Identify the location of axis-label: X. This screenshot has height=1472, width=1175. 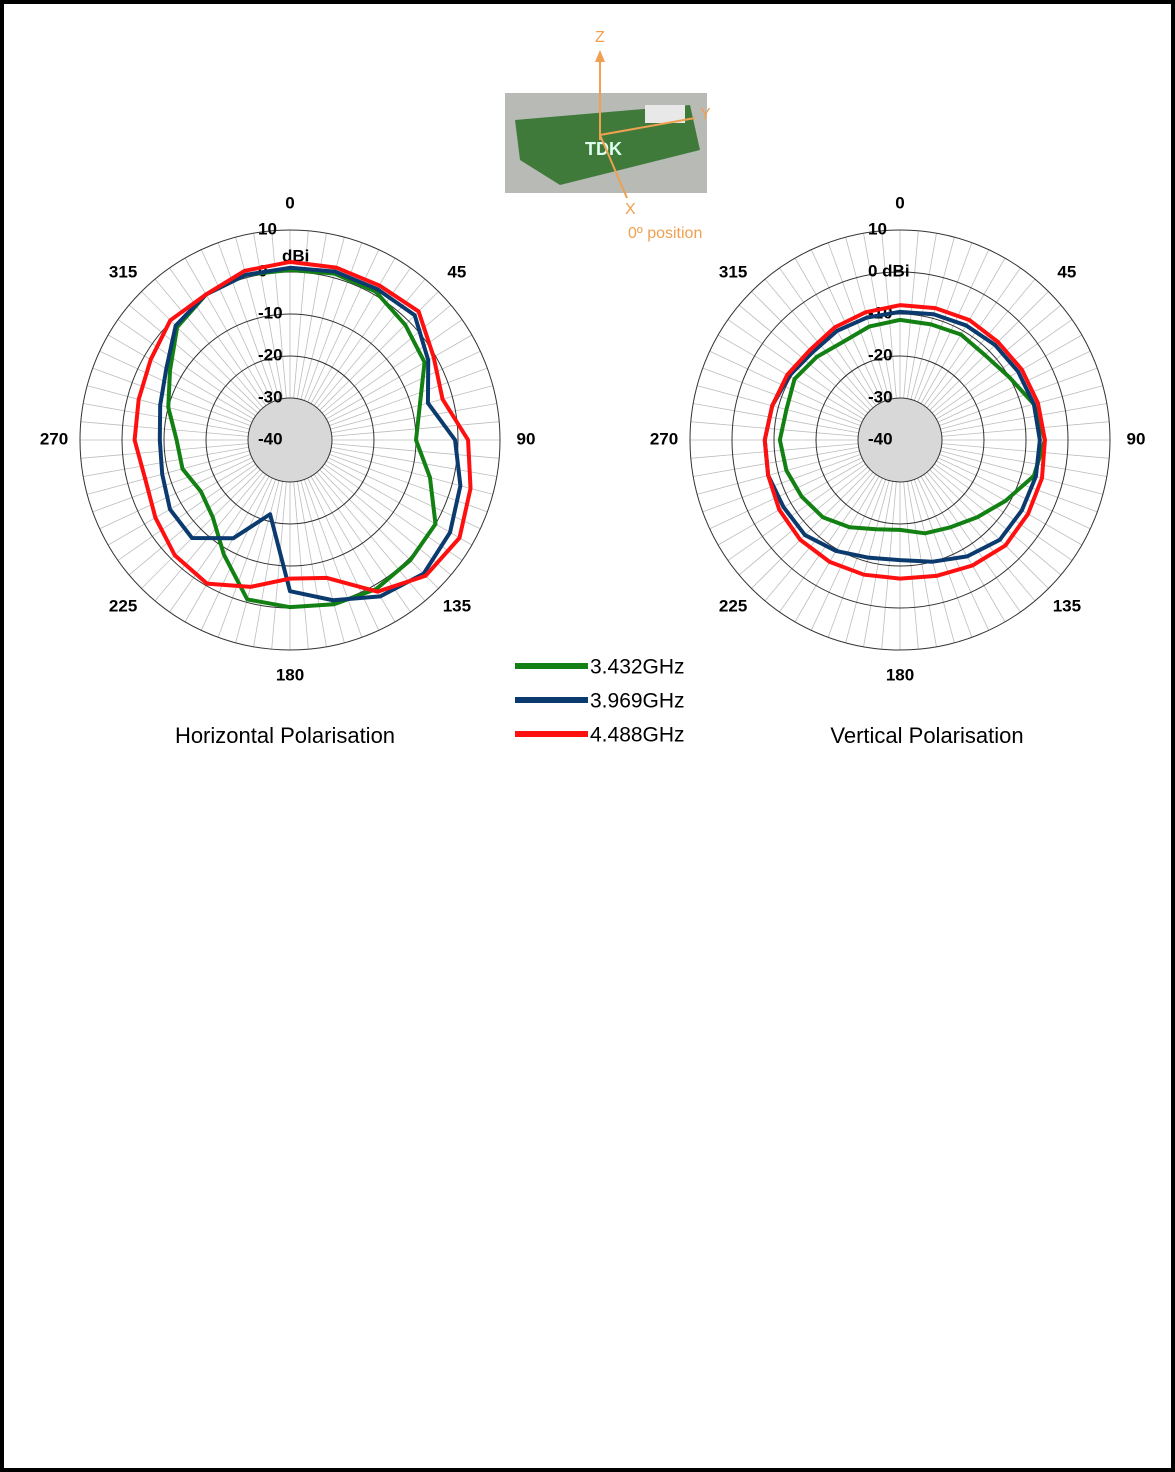
(630, 209).